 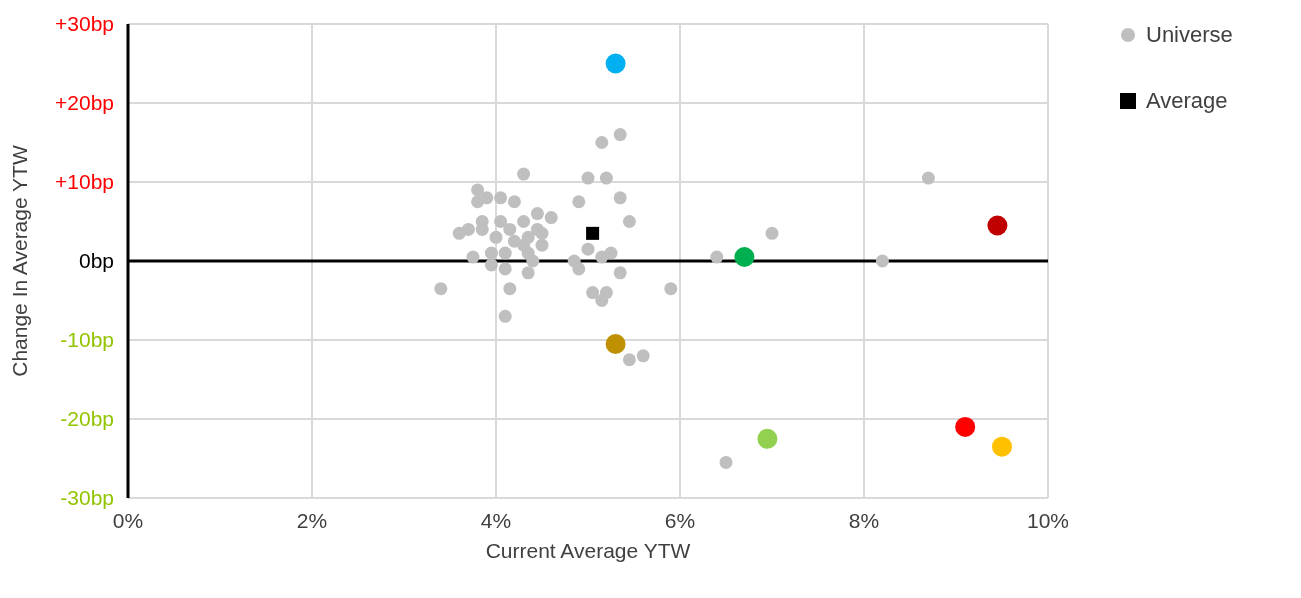 I want to click on x-tick-label: 6%, so click(x=680, y=520).